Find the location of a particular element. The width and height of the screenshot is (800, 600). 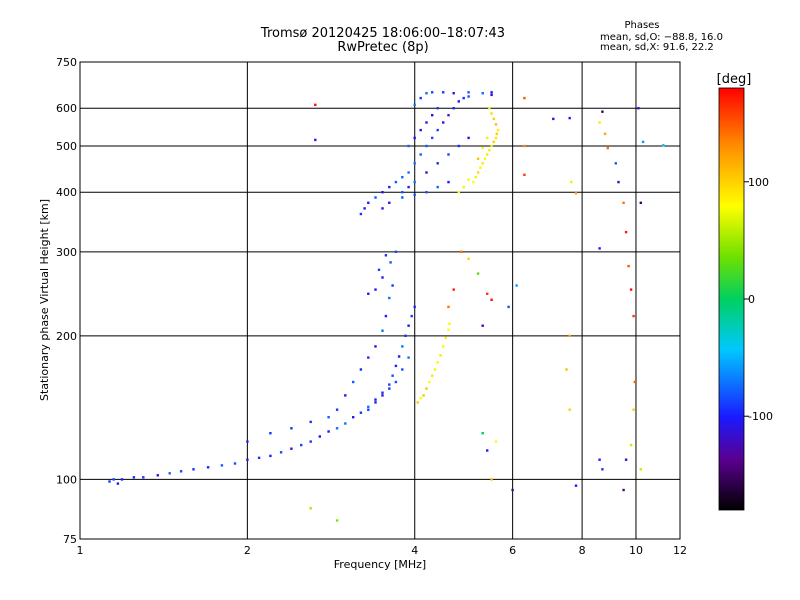

x-tick-label: 8 is located at coordinates (582, 550).